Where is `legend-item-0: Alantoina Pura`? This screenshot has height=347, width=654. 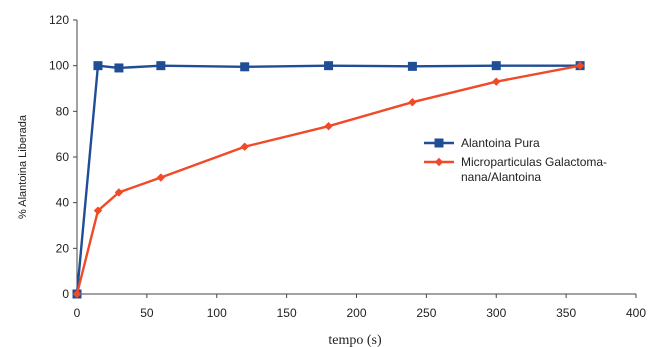
legend-item-0: Alantoina Pura is located at coordinates (482, 143).